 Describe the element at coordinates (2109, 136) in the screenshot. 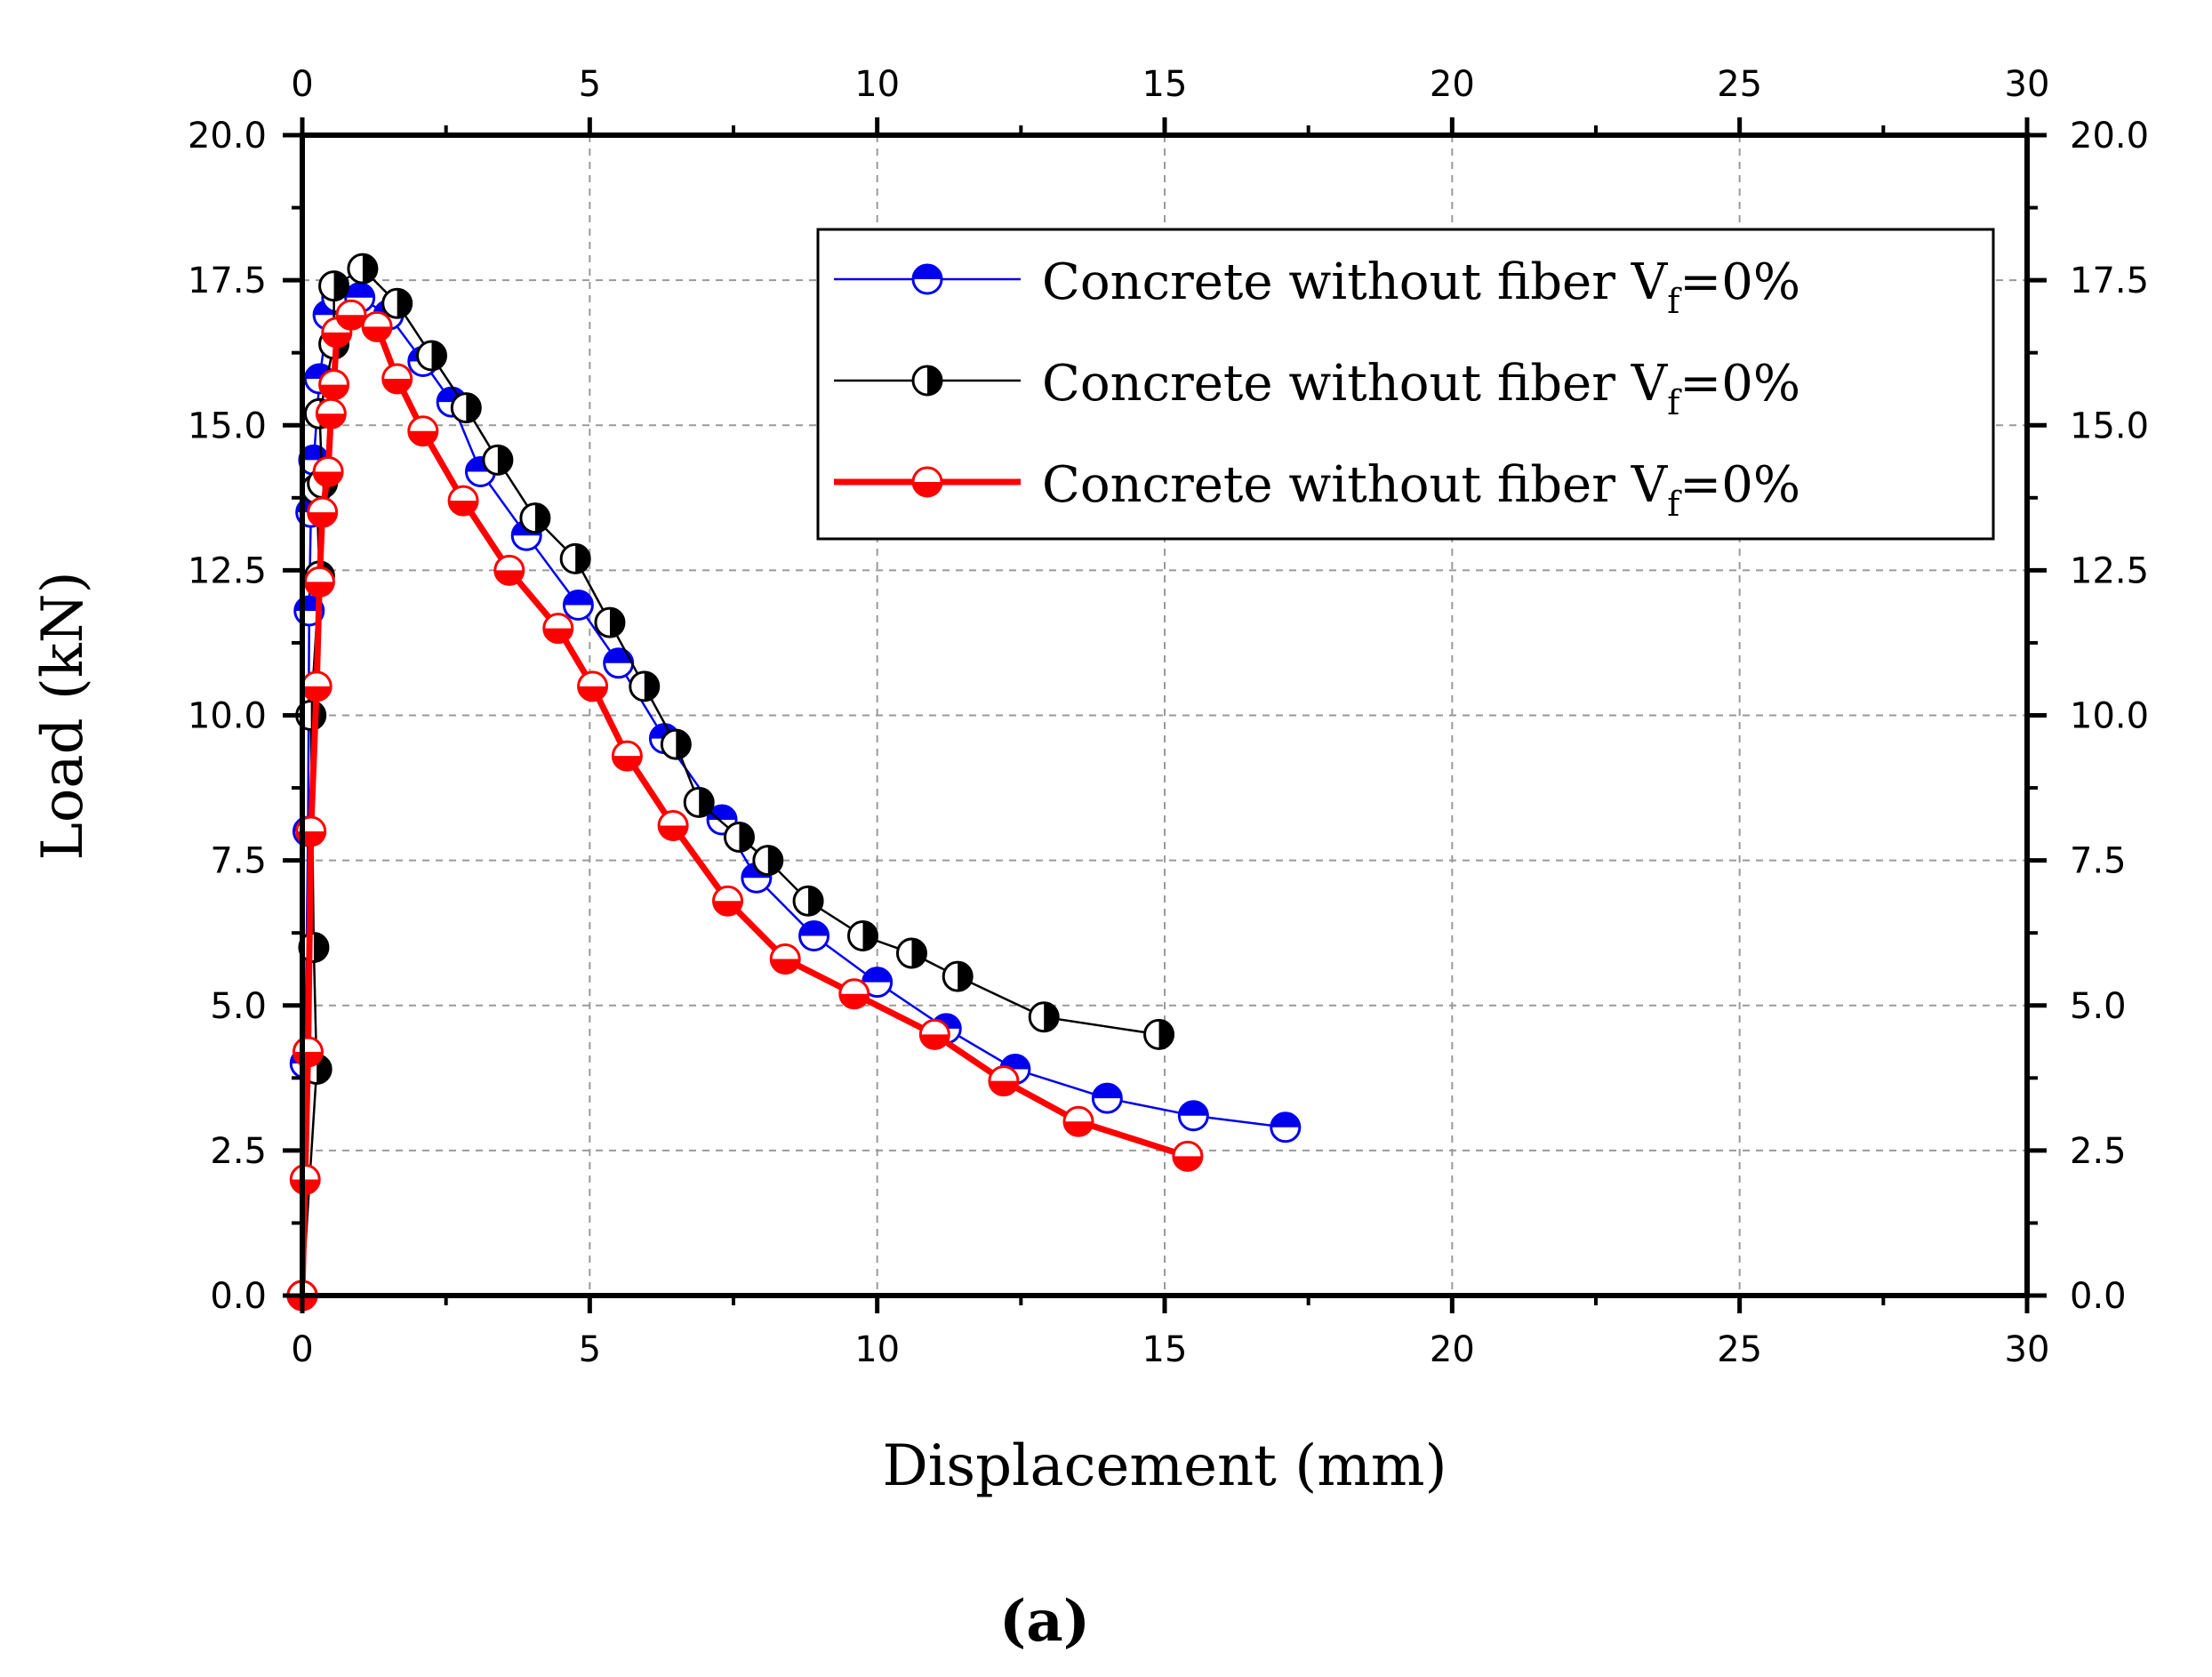

I see `y-tick-label-right: 20.0` at that location.